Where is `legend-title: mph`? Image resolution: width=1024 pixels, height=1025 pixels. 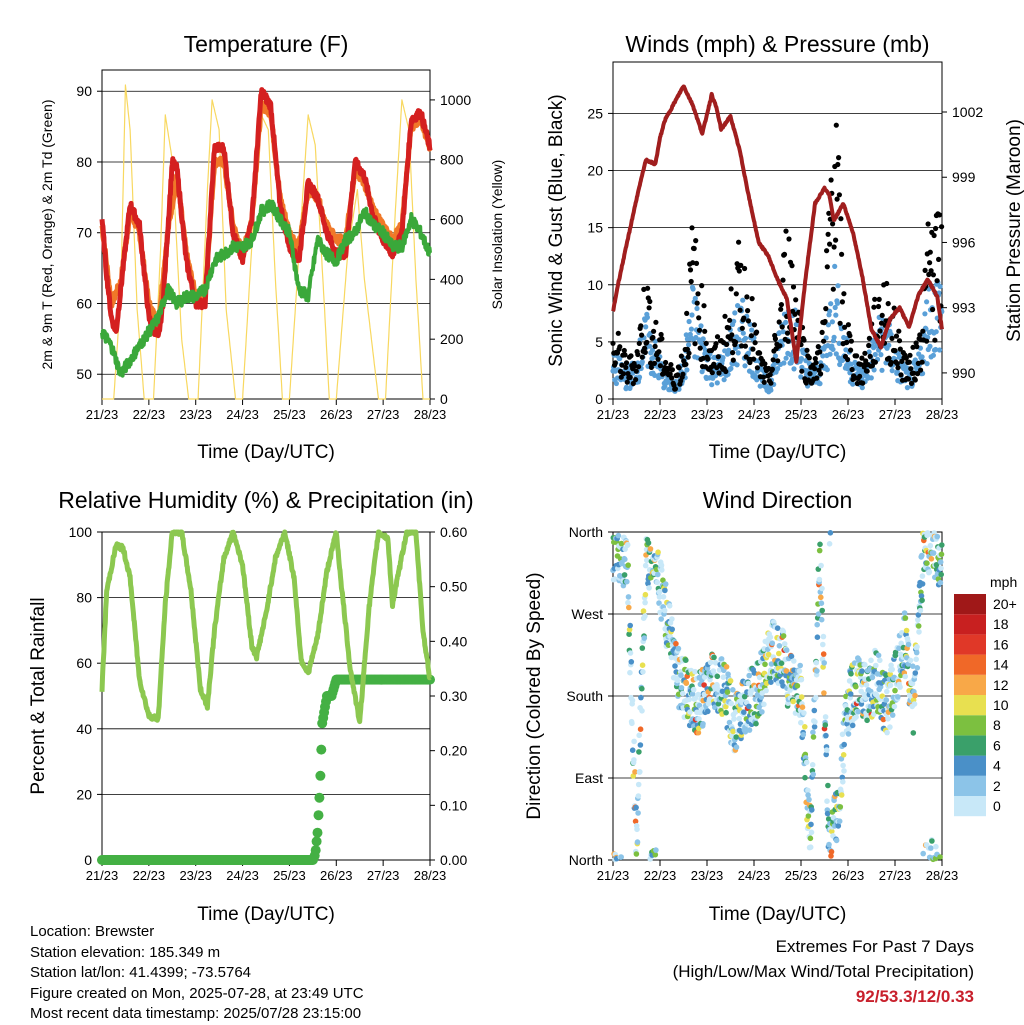 legend-title: mph is located at coordinates (1003, 582).